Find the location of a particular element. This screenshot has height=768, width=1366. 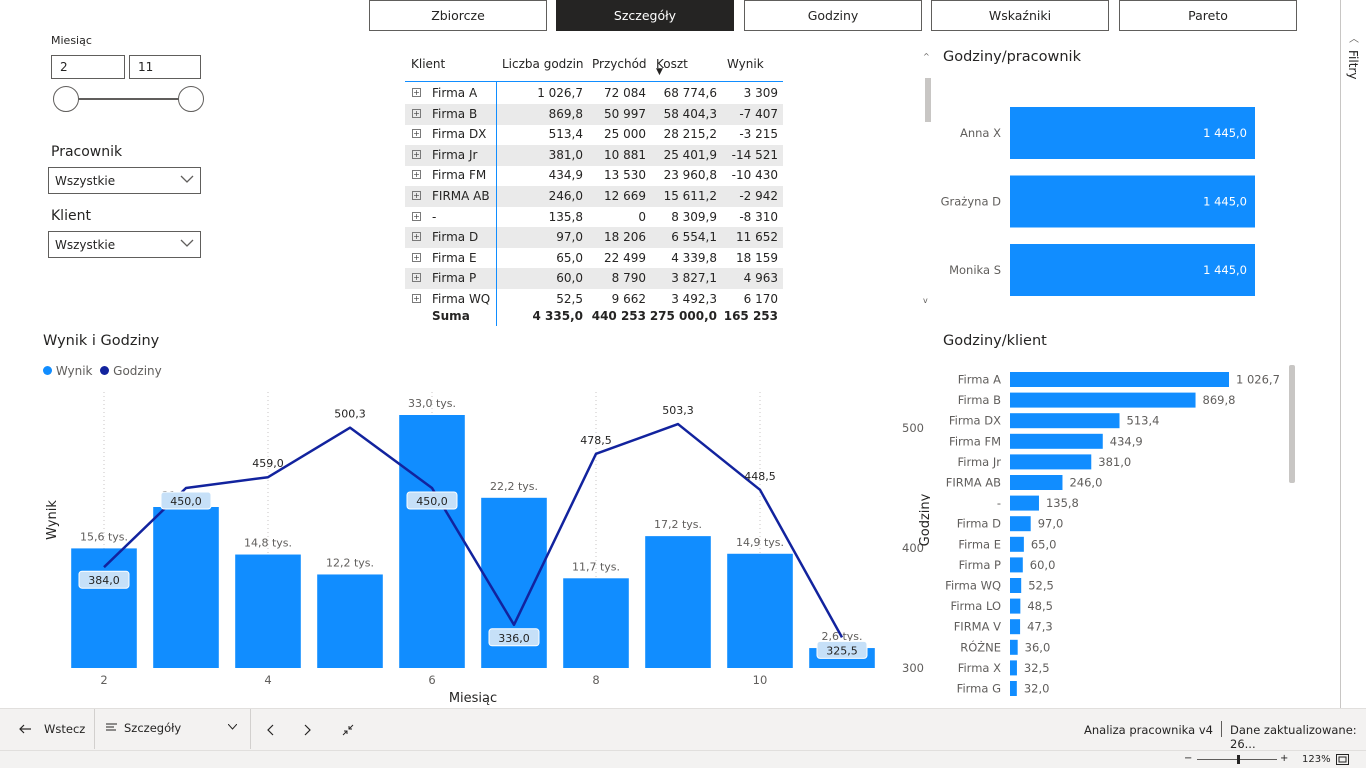

chevron-up-icon: ︿ is located at coordinates (1354, 39).